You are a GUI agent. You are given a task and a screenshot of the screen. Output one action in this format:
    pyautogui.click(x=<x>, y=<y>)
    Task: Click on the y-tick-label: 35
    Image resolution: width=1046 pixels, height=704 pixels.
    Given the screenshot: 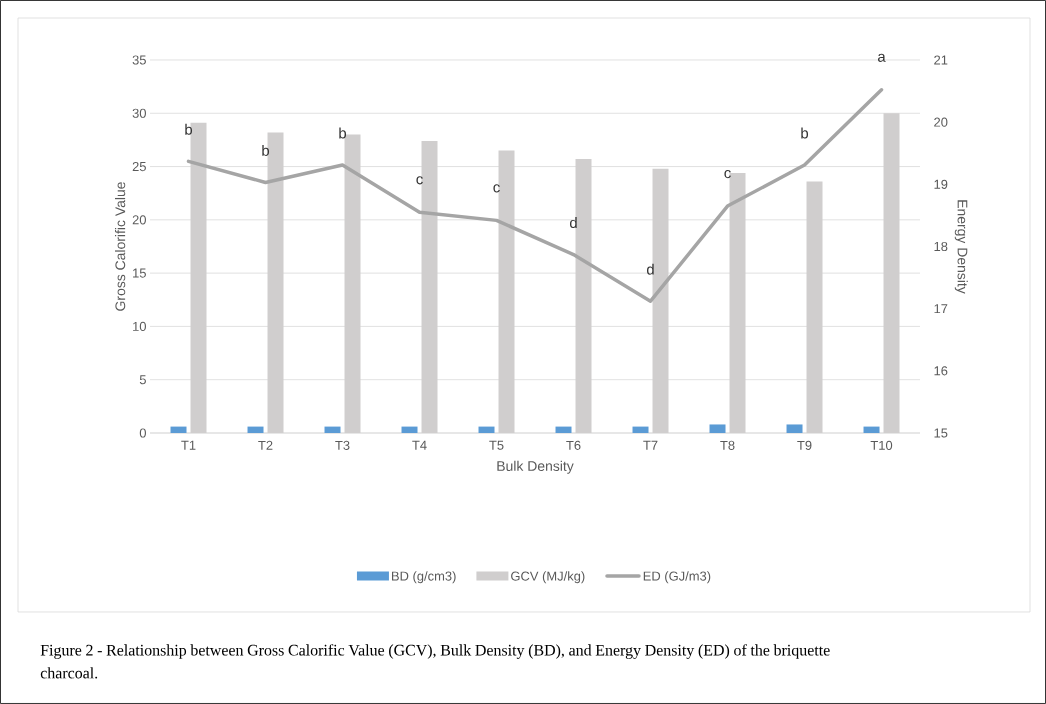 What is the action you would take?
    pyautogui.click(x=139, y=60)
    